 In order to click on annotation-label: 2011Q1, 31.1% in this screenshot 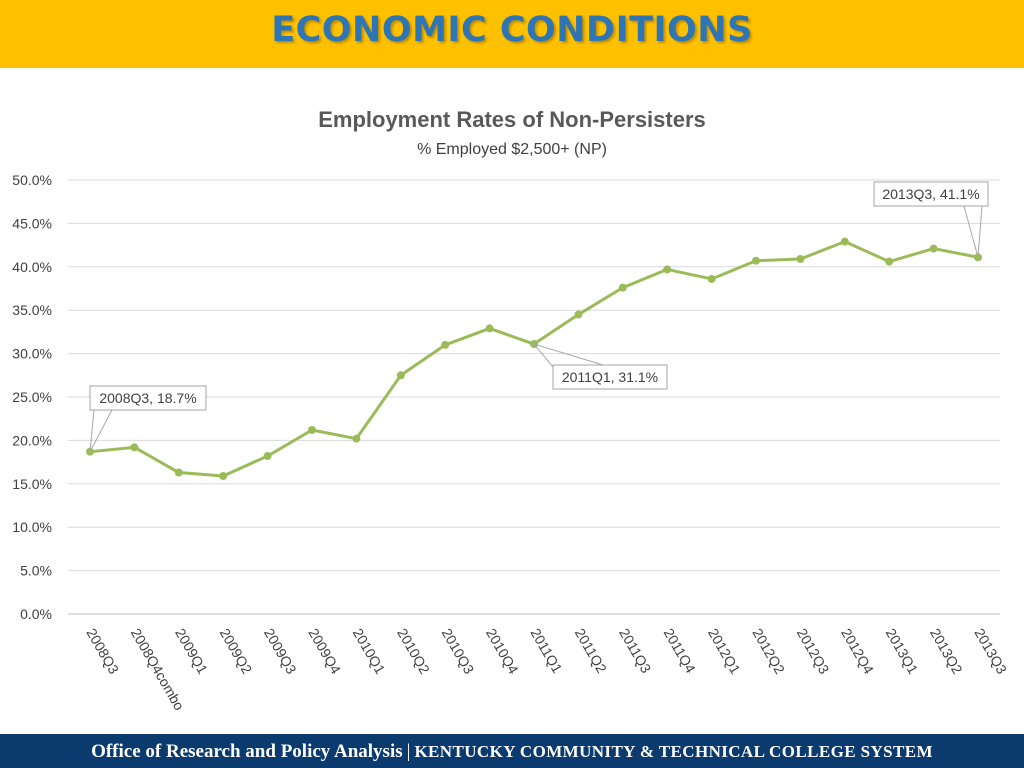, I will do `click(610, 377)`.